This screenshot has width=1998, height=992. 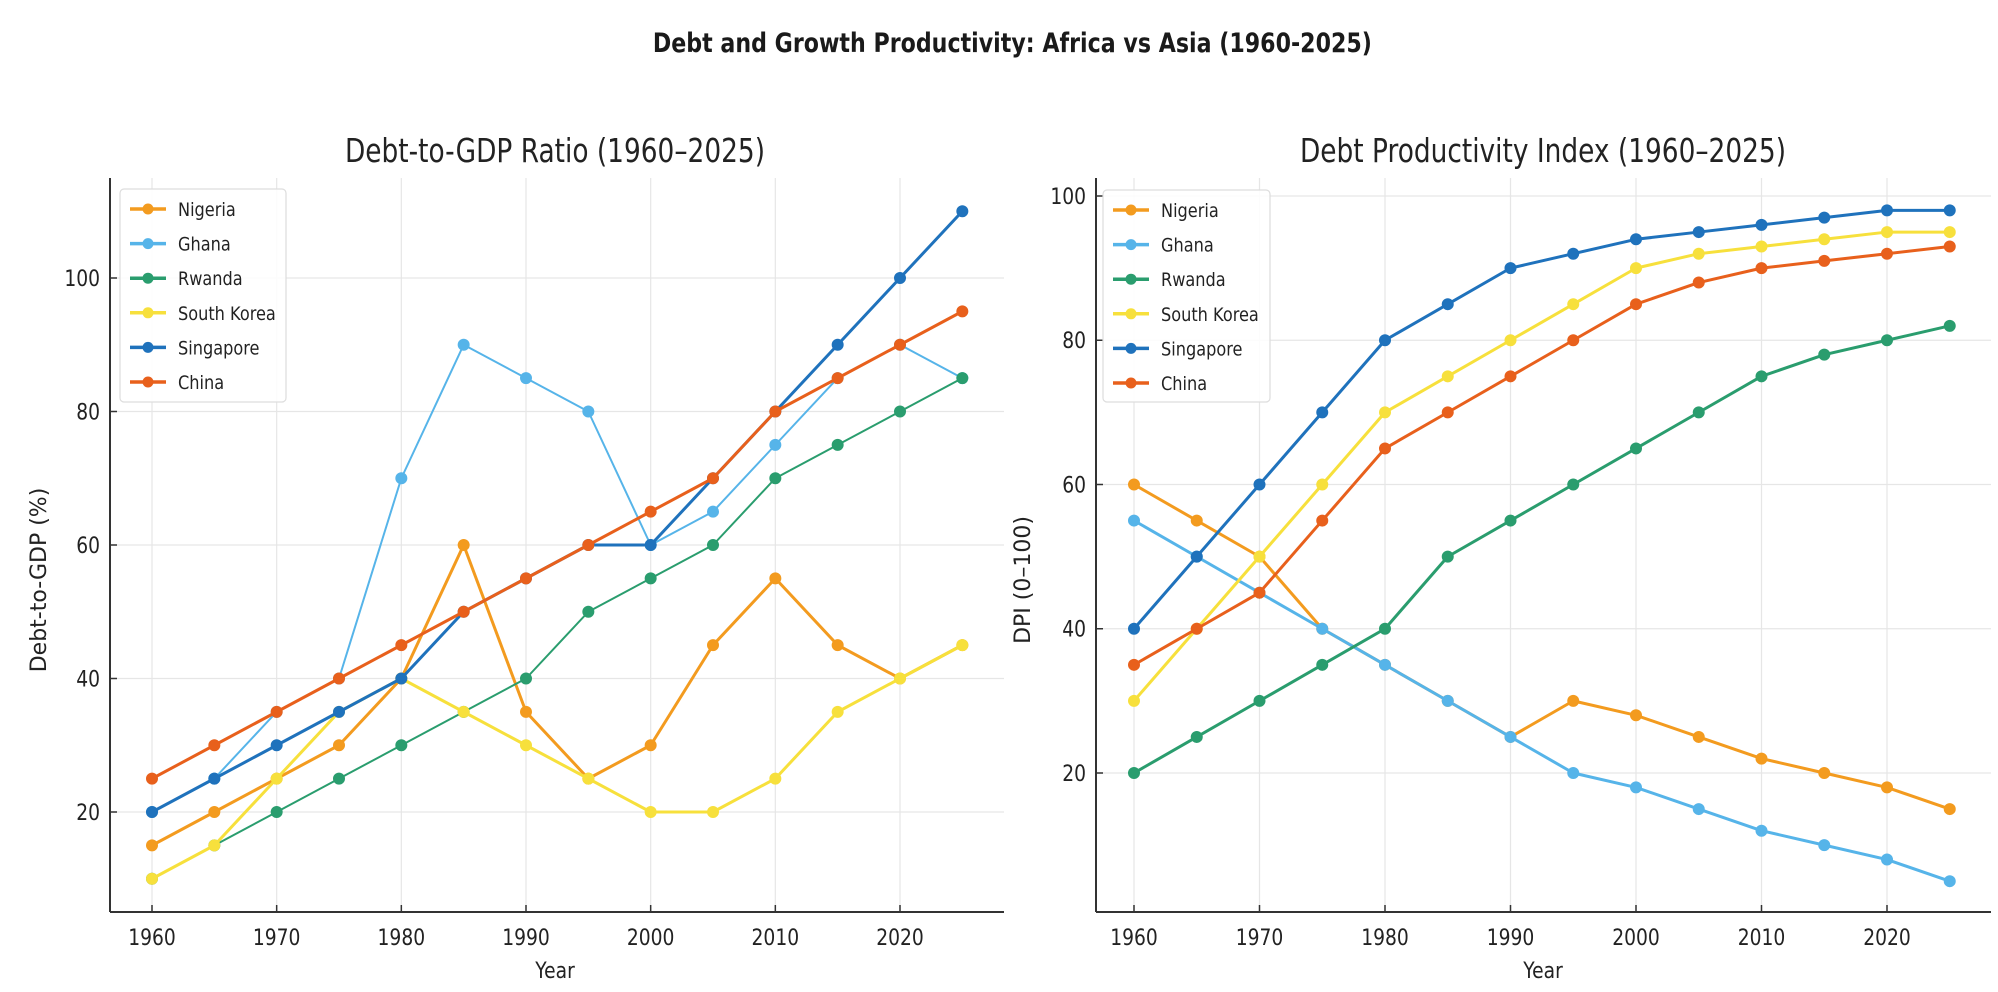 I want to click on y-axis-label: DPI (0–100), so click(x=1023, y=580).